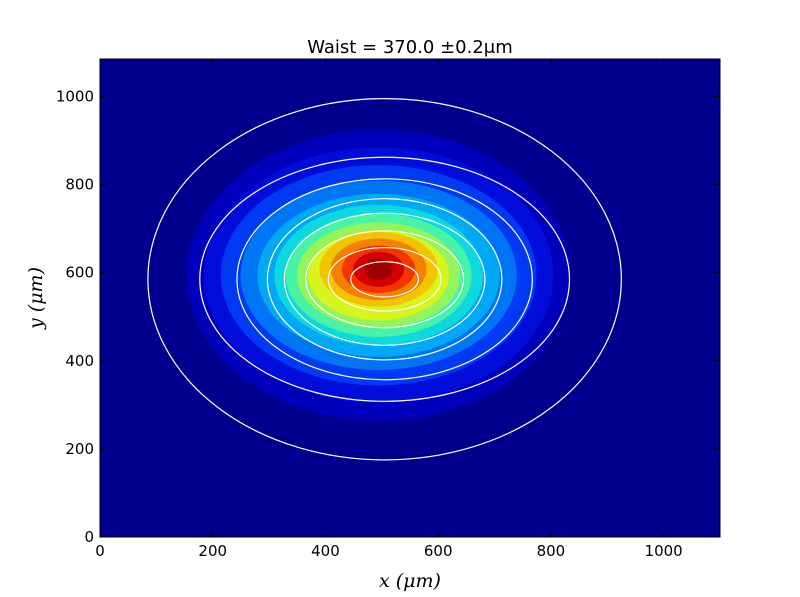  What do you see at coordinates (79, 185) in the screenshot?
I see `y-tick-label: 800` at bounding box center [79, 185].